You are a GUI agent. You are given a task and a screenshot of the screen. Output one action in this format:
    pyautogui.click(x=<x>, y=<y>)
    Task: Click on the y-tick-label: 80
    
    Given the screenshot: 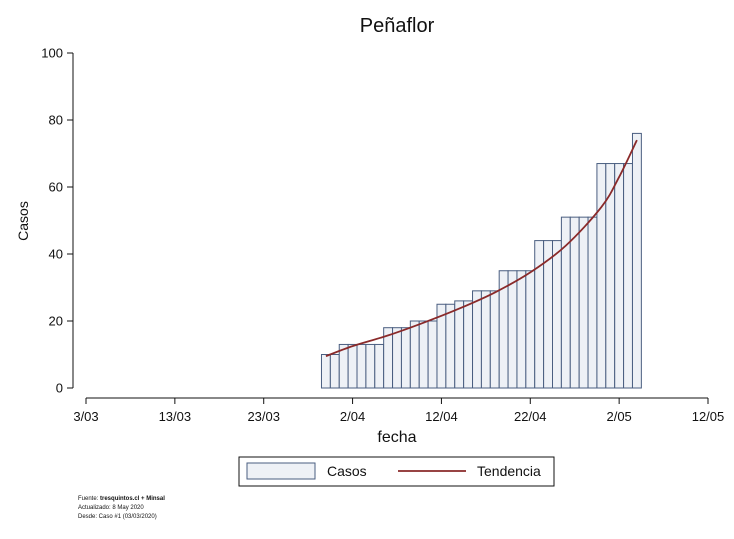 What is the action you would take?
    pyautogui.click(x=56, y=120)
    